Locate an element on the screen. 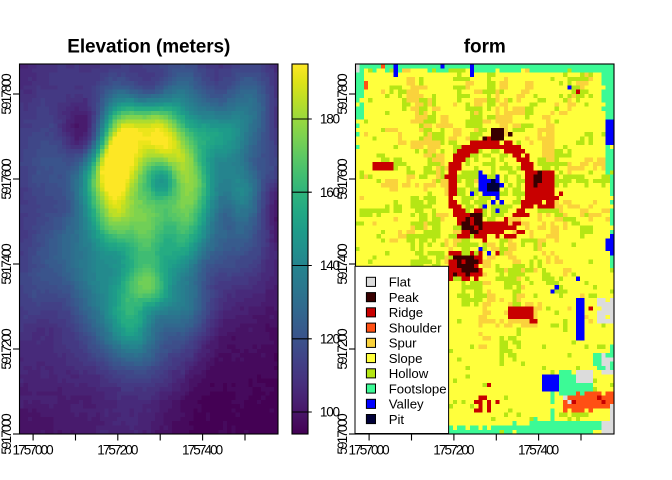 This screenshot has width=672, height=480. svg-text: Elevation (meters) is located at coordinates (148, 47).